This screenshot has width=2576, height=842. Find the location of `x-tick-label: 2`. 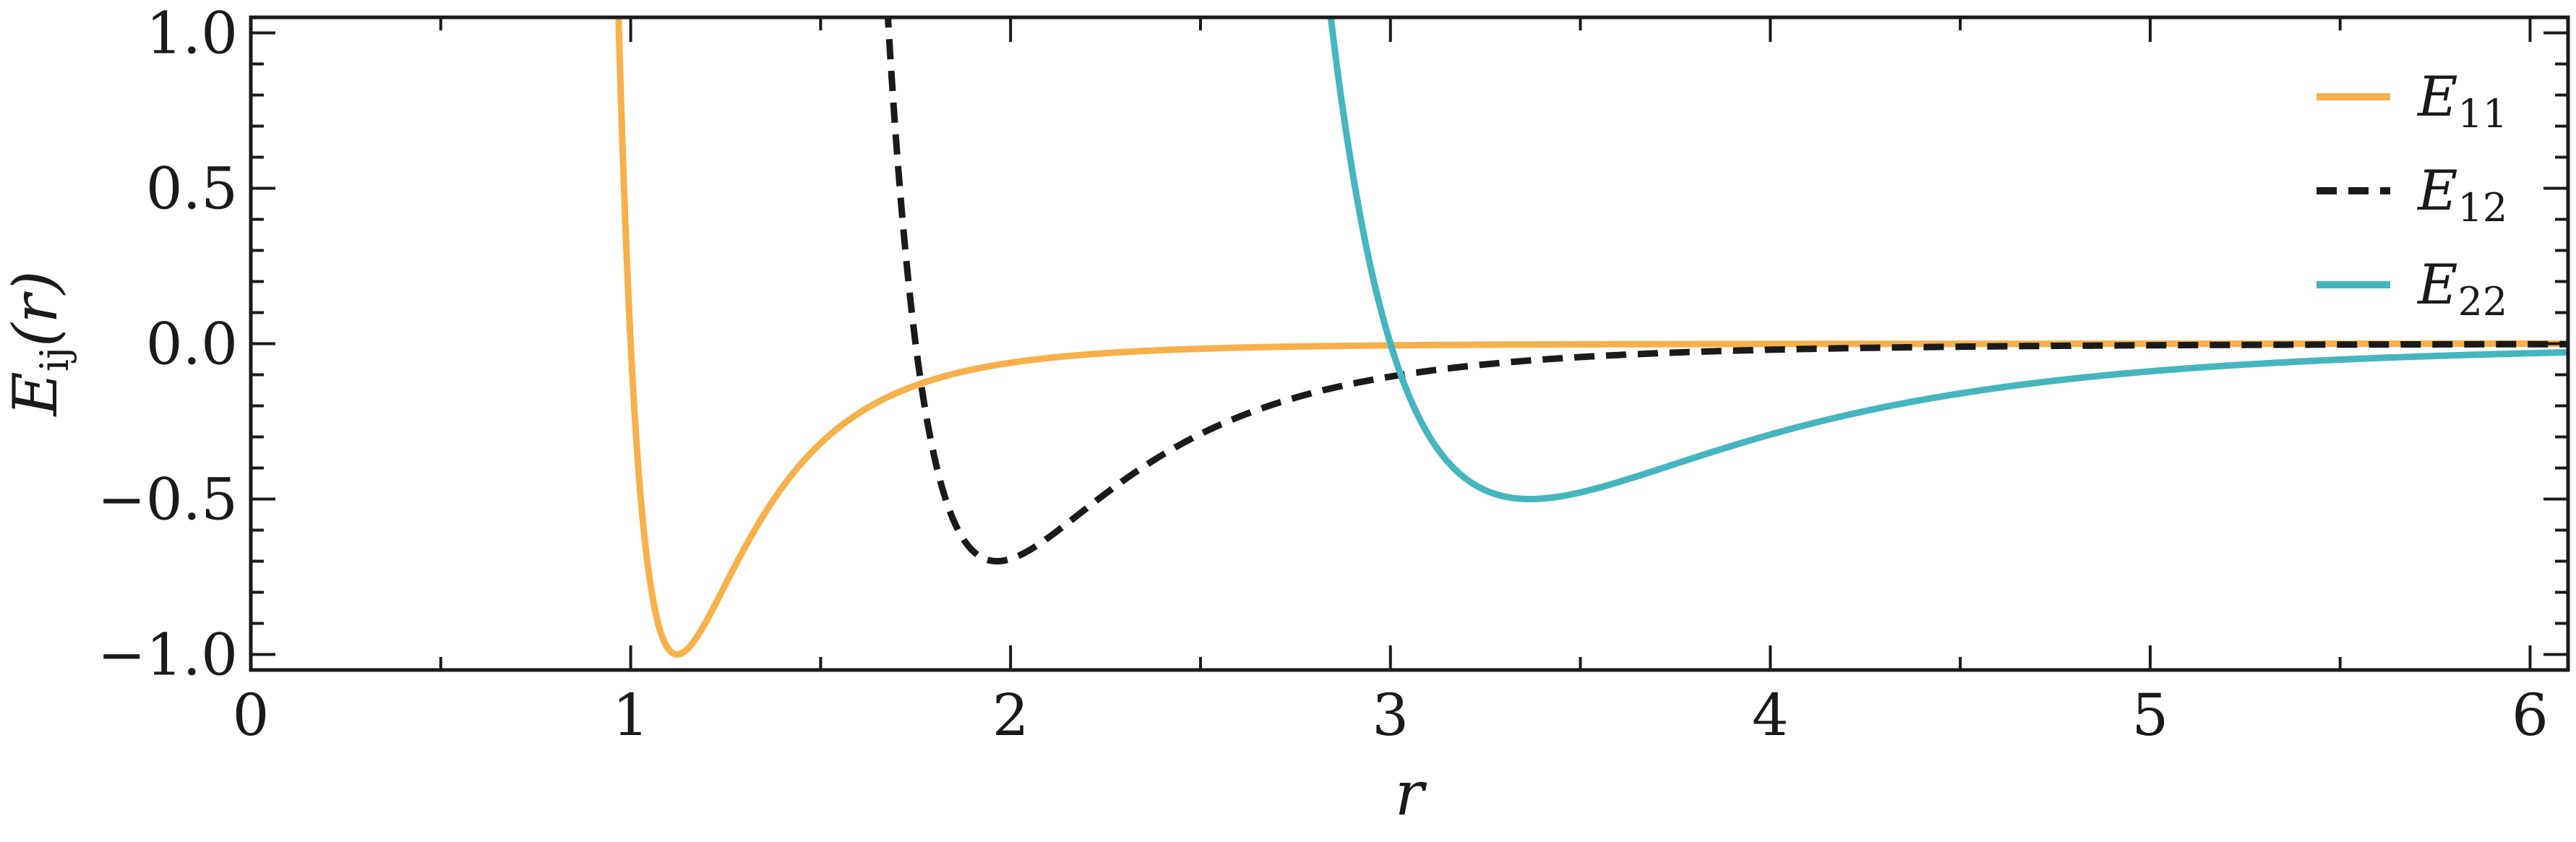

x-tick-label: 2 is located at coordinates (1011, 715).